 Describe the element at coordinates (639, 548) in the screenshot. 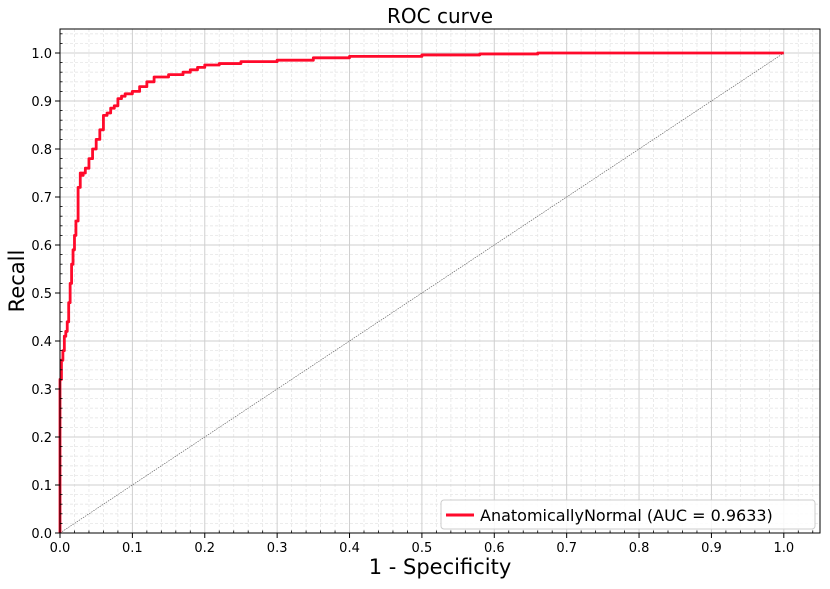

I see `x-tick-label: 0.8` at that location.